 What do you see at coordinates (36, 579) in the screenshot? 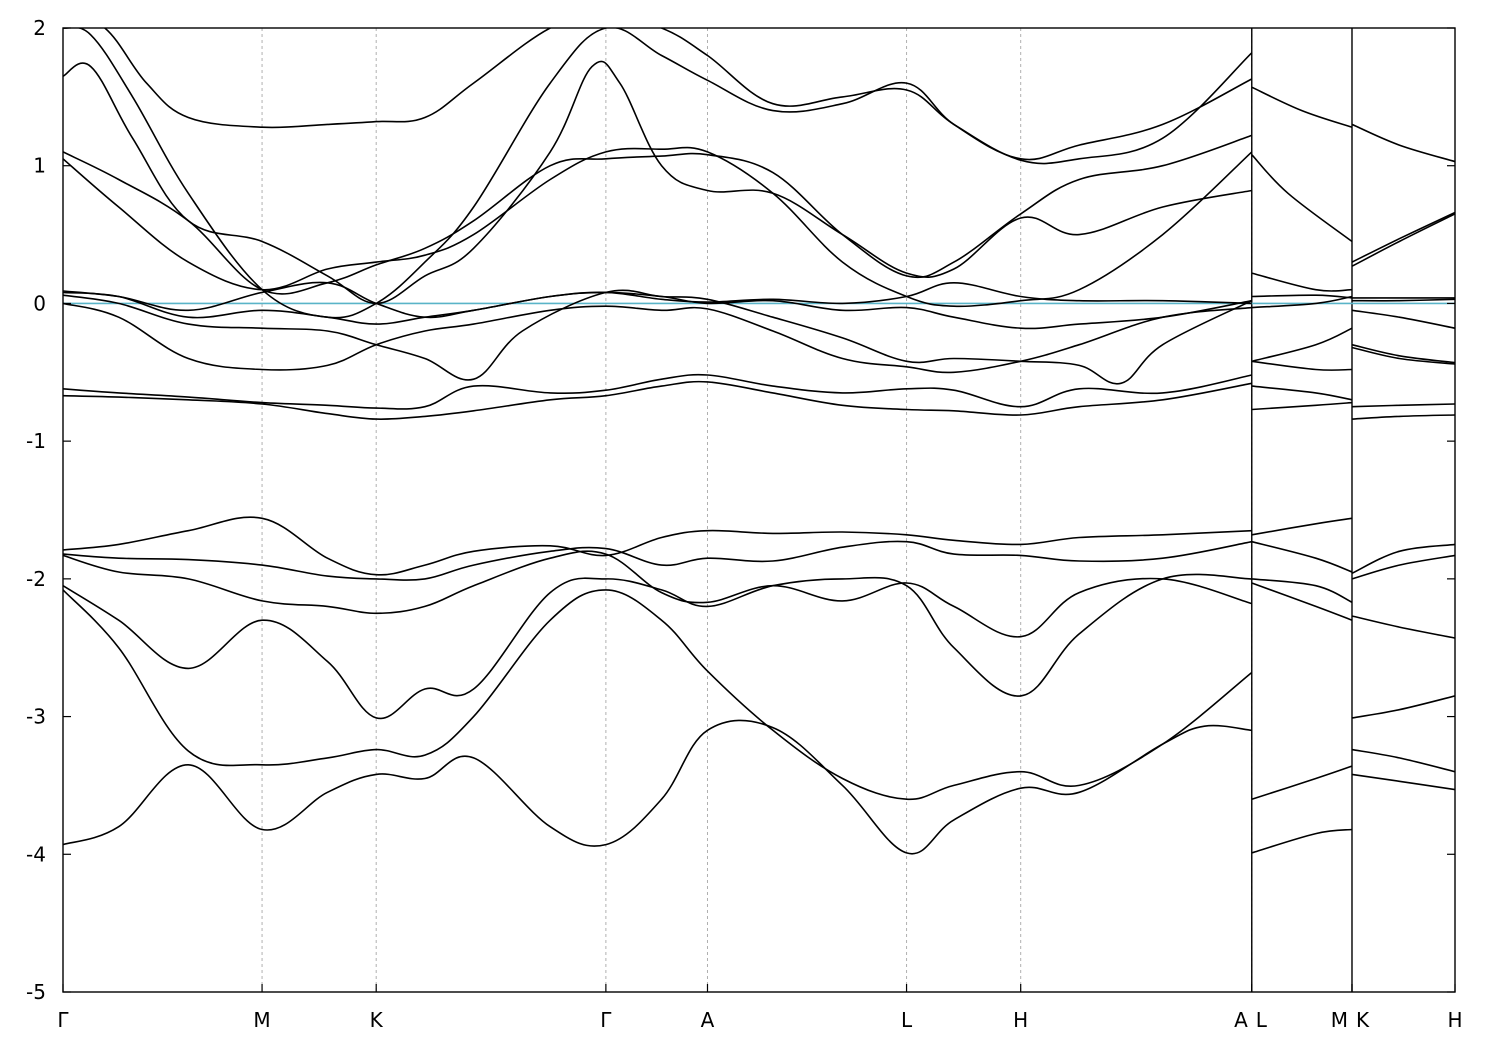
I see `y-tick-label: -2` at bounding box center [36, 579].